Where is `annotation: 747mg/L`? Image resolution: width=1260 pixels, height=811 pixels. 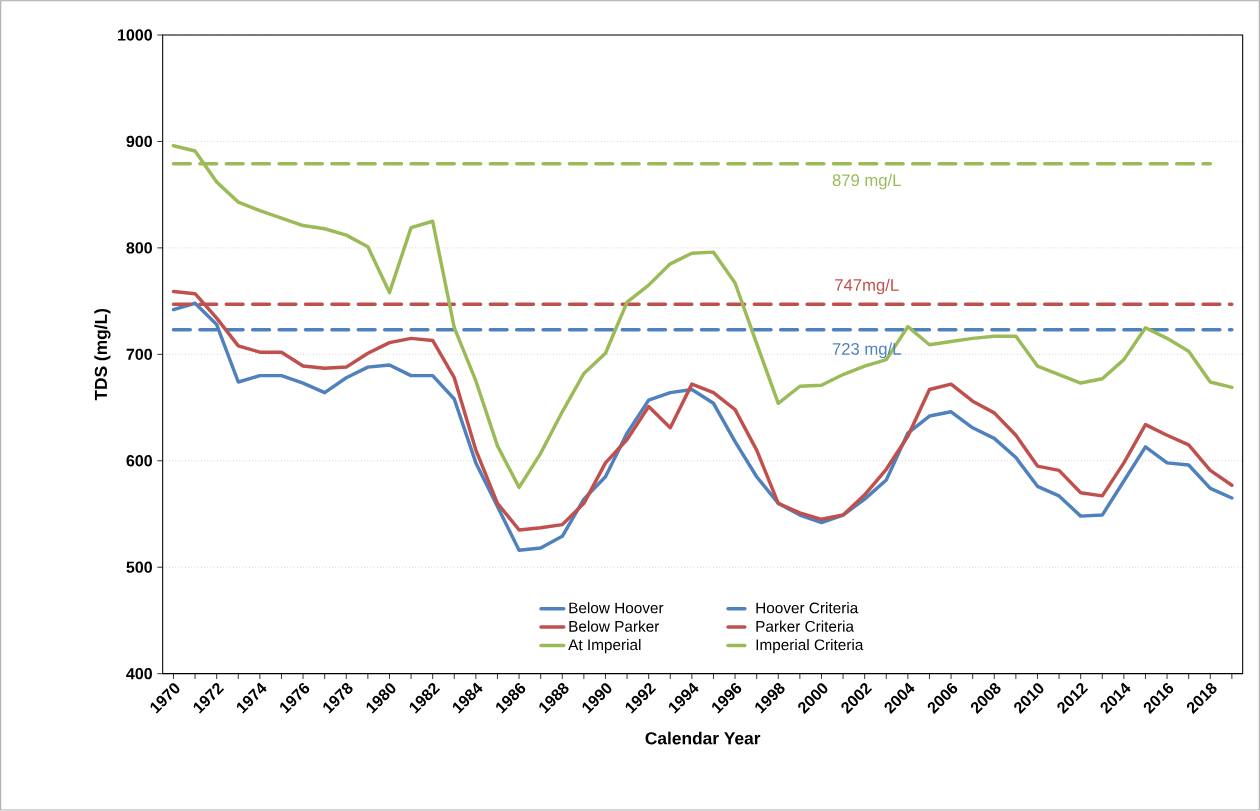 annotation: 747mg/L is located at coordinates (867, 286).